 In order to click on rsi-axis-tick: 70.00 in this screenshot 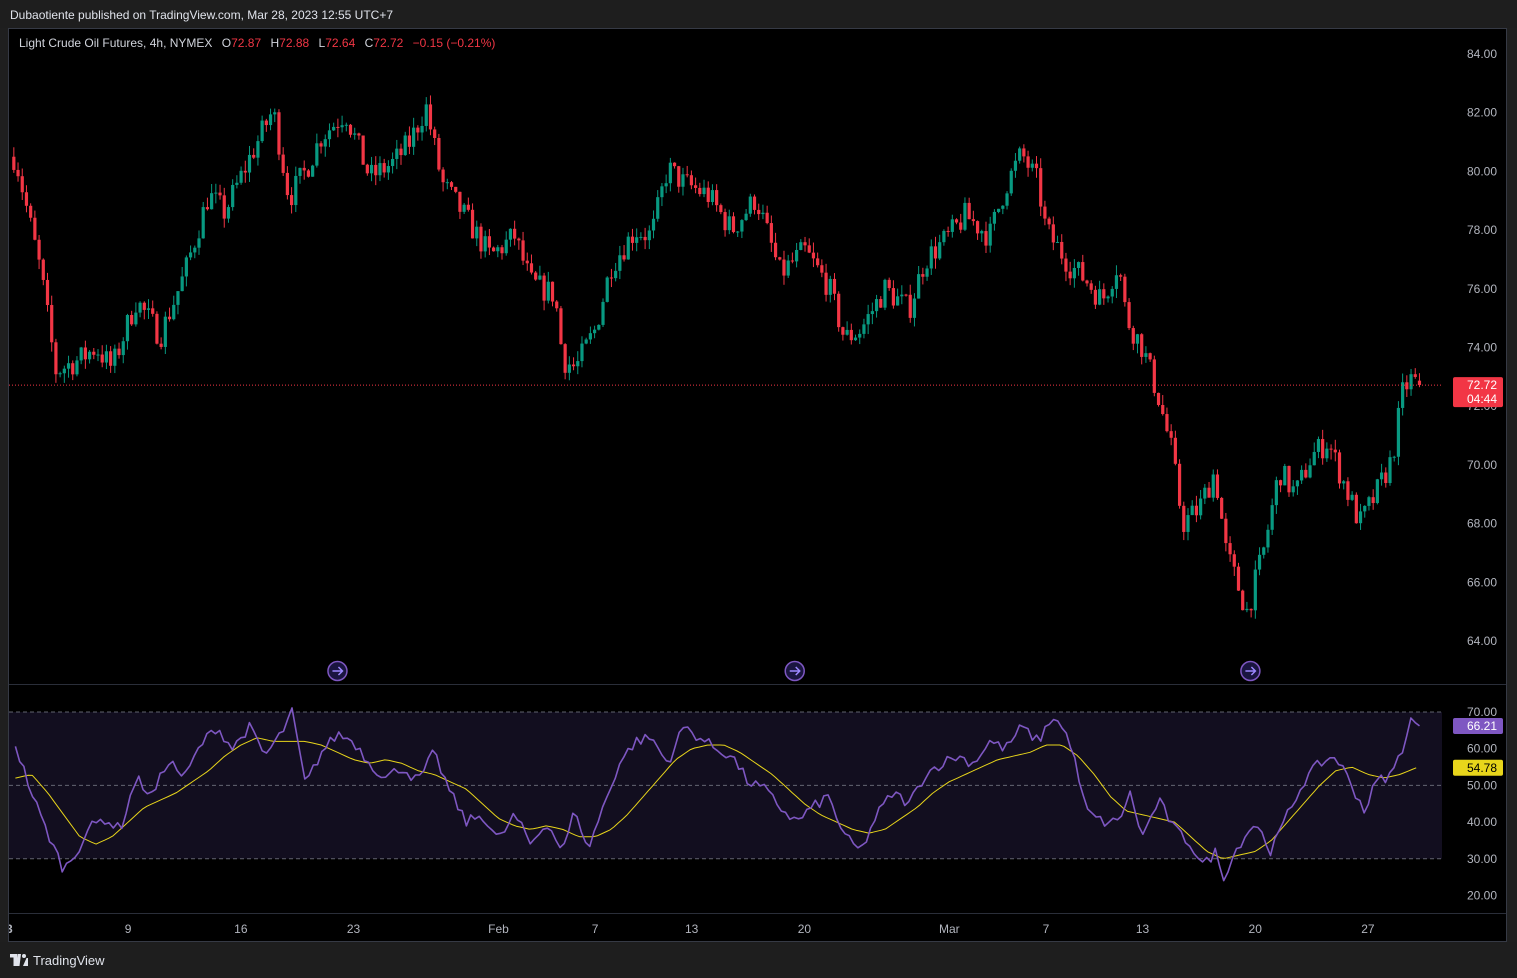, I will do `click(1482, 712)`.